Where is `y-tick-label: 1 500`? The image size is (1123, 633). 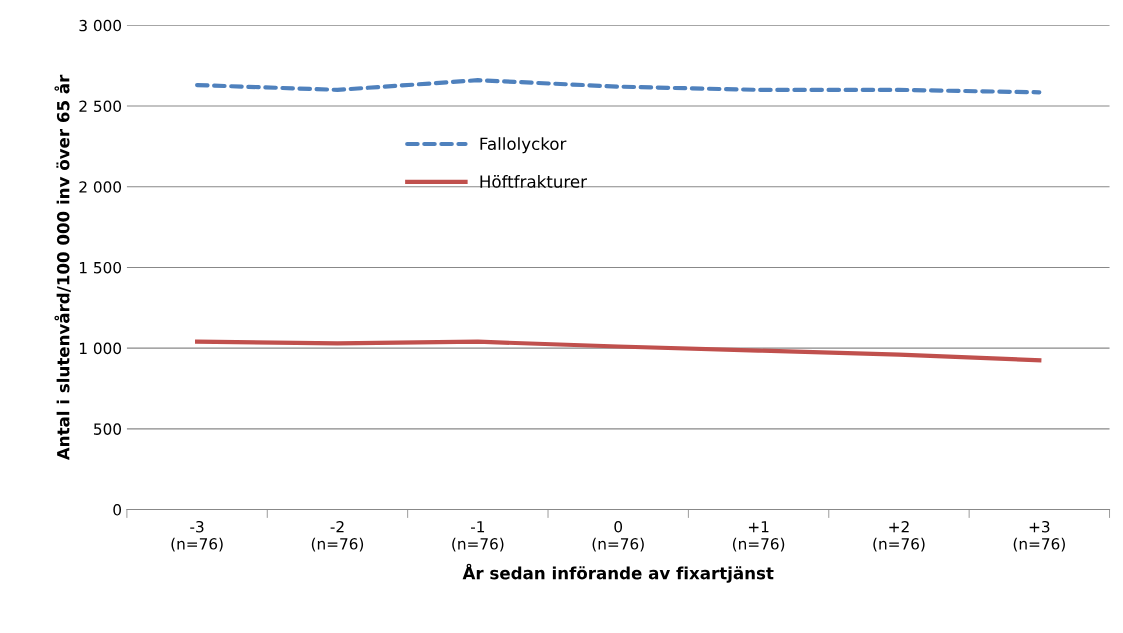
y-tick-label: 1 500 is located at coordinates (100, 267).